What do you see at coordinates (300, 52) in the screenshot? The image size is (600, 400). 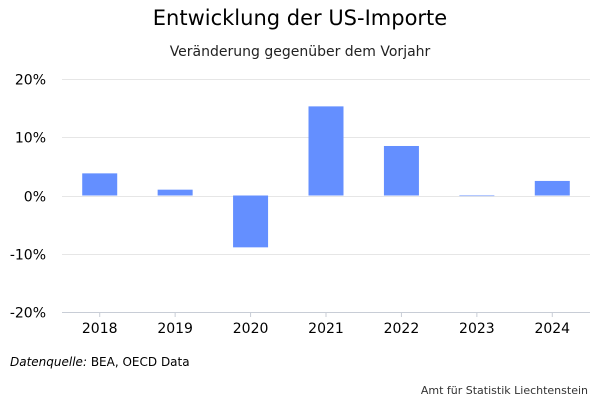 I see `chart-subtitle: Veränderung gegenüber dem Vorjahr` at bounding box center [300, 52].